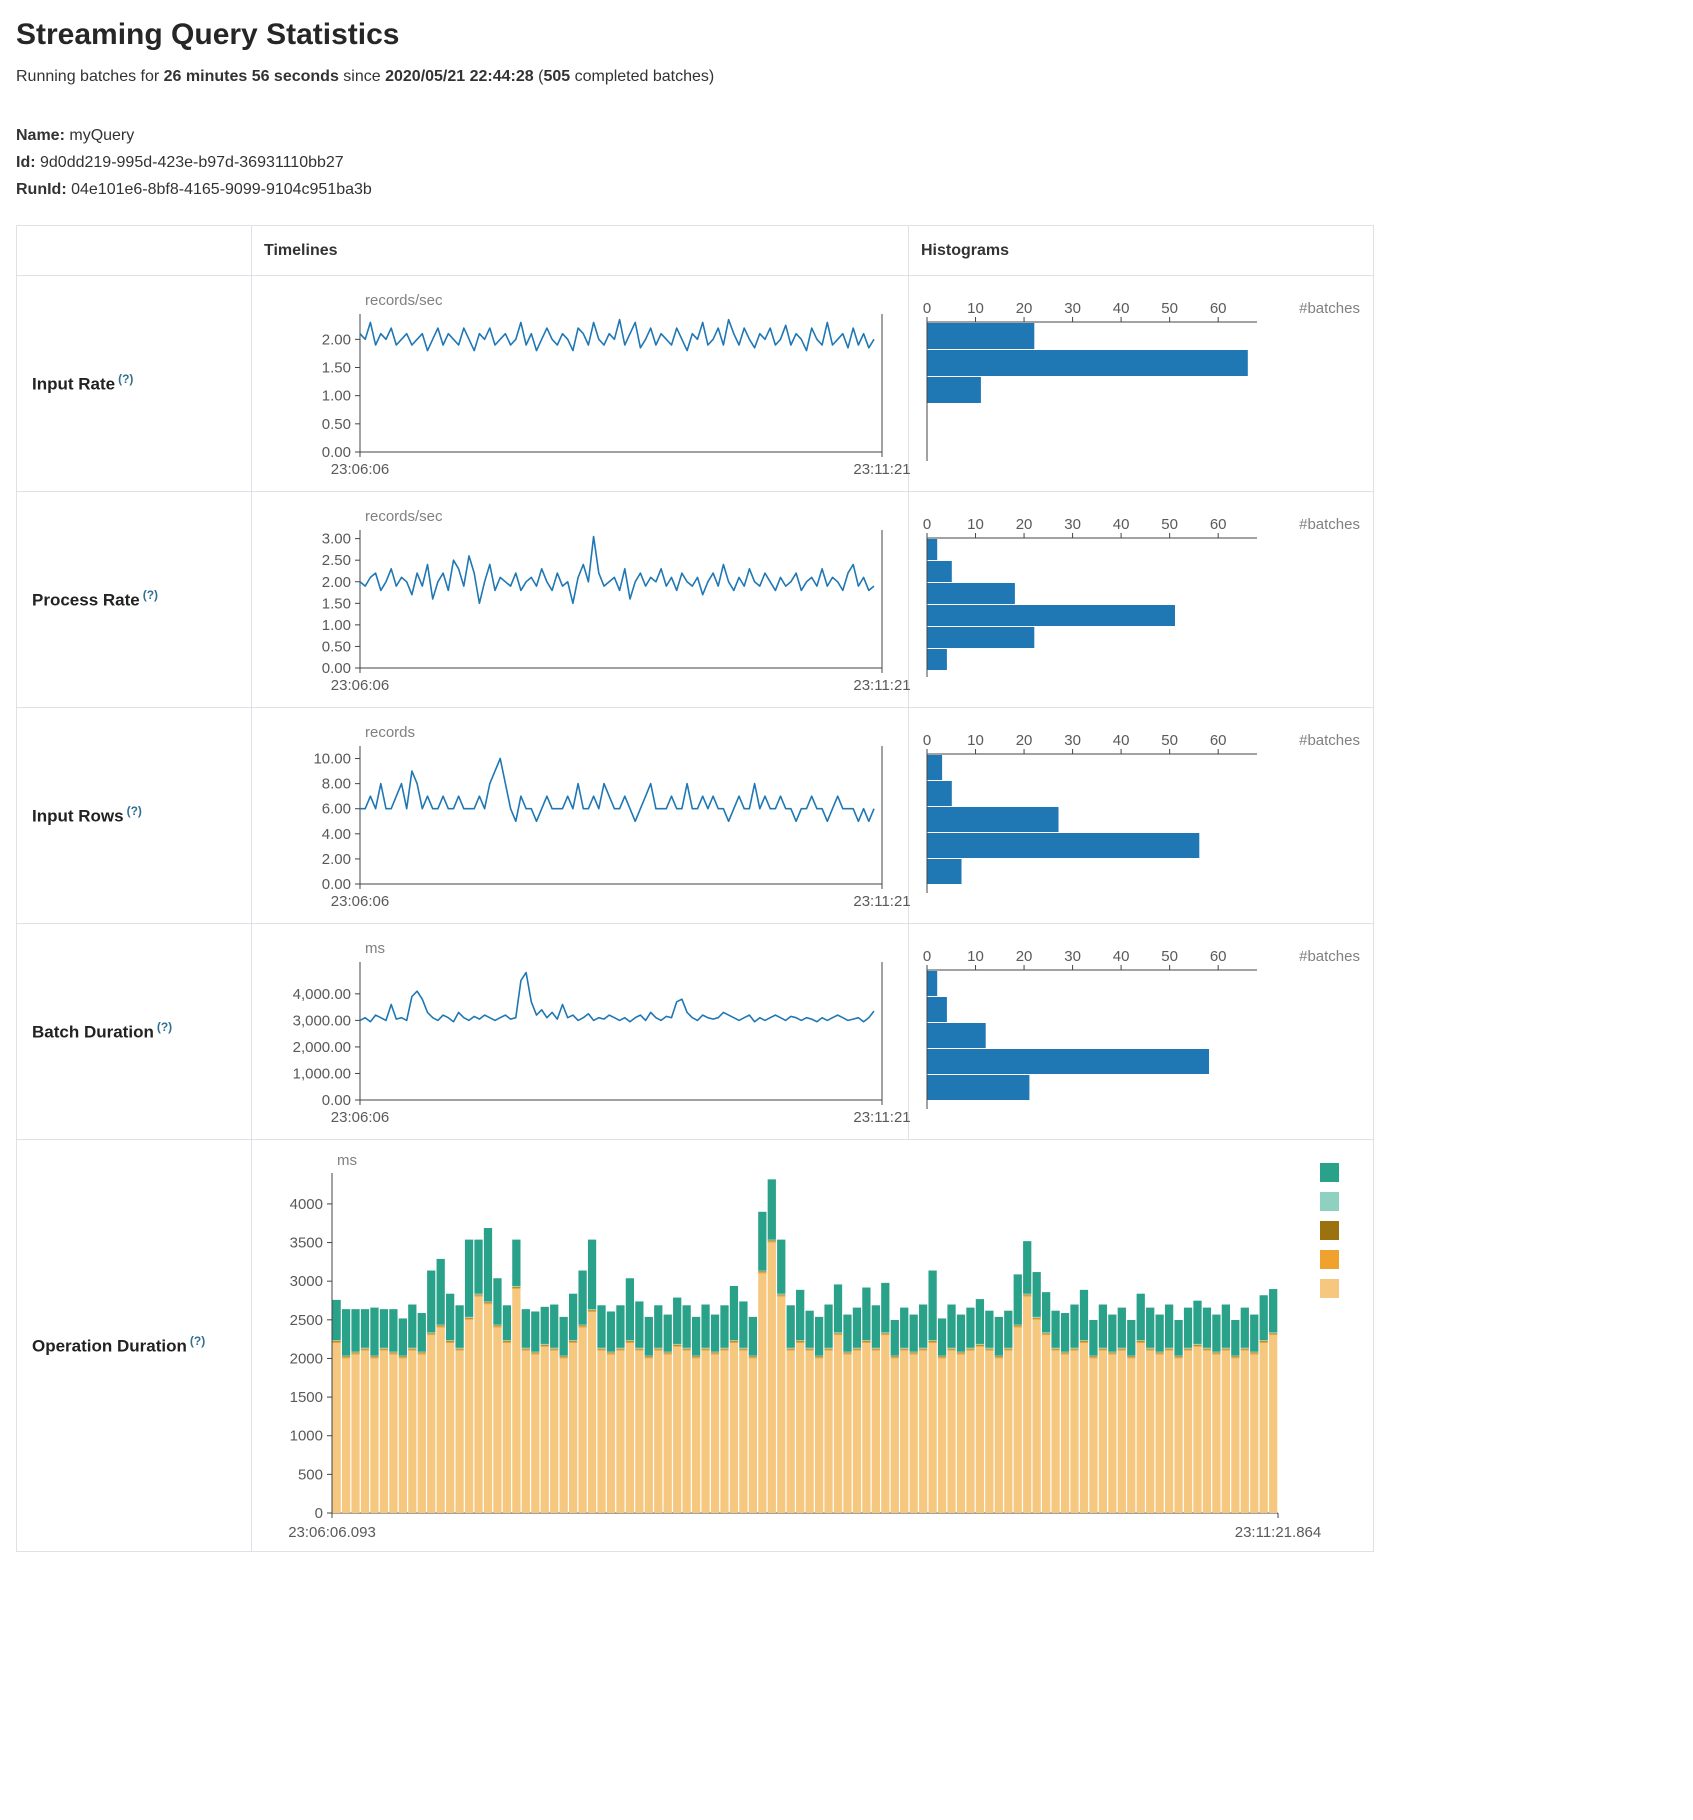 This screenshot has height=1820, width=1693. What do you see at coordinates (126, 379) in the screenshot?
I see `input-rate-help-icon: (?)` at bounding box center [126, 379].